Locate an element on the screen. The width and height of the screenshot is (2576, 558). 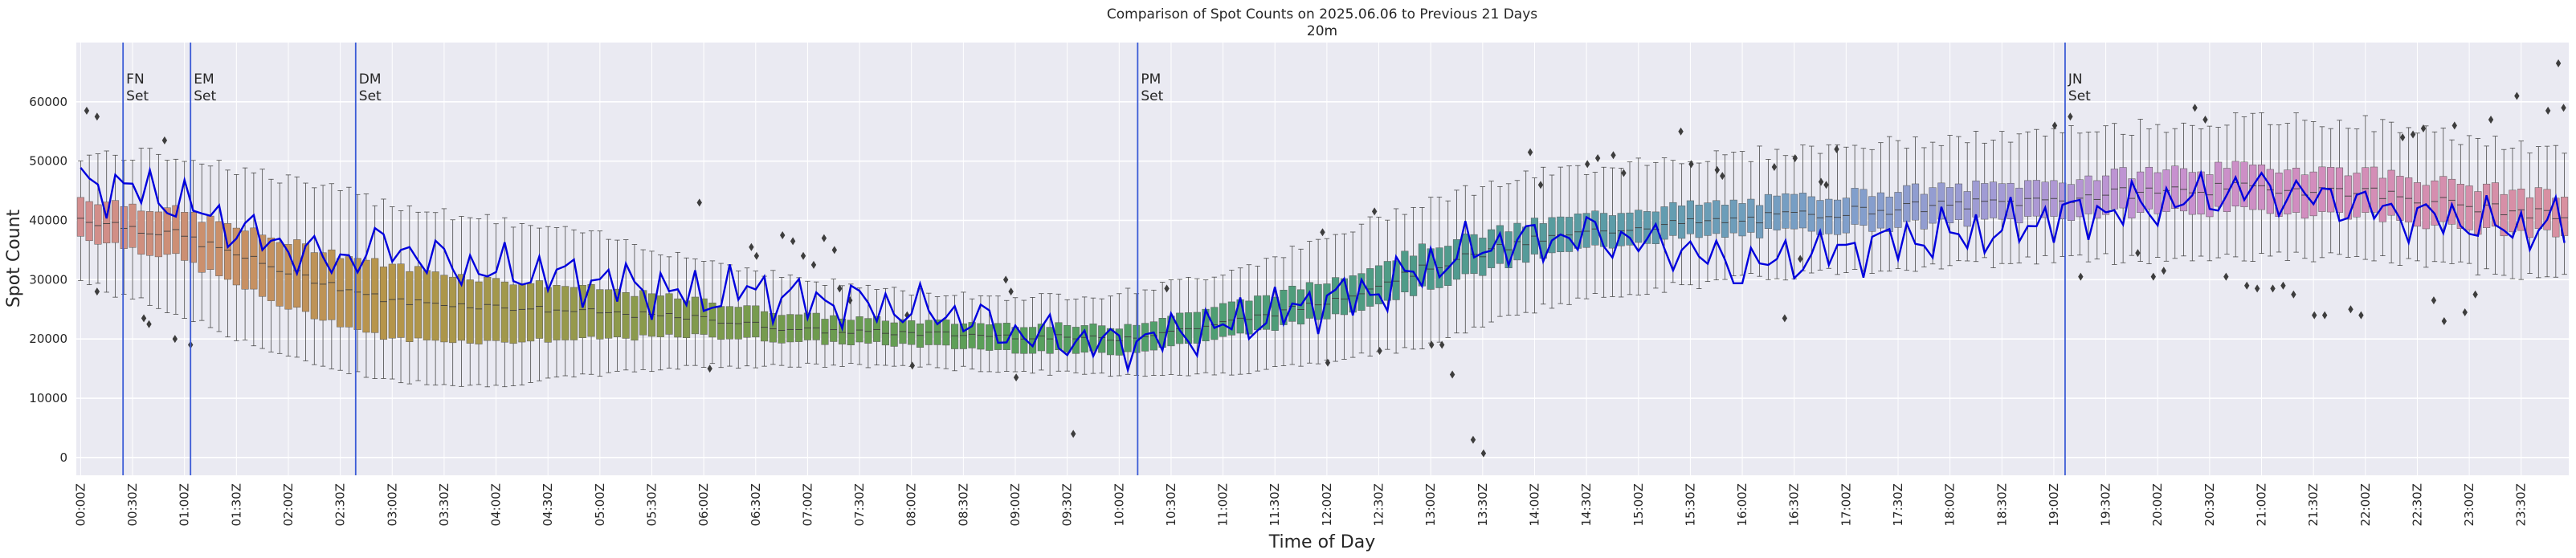
x-tick-label-7: 03:30Z is located at coordinates (444, 505).